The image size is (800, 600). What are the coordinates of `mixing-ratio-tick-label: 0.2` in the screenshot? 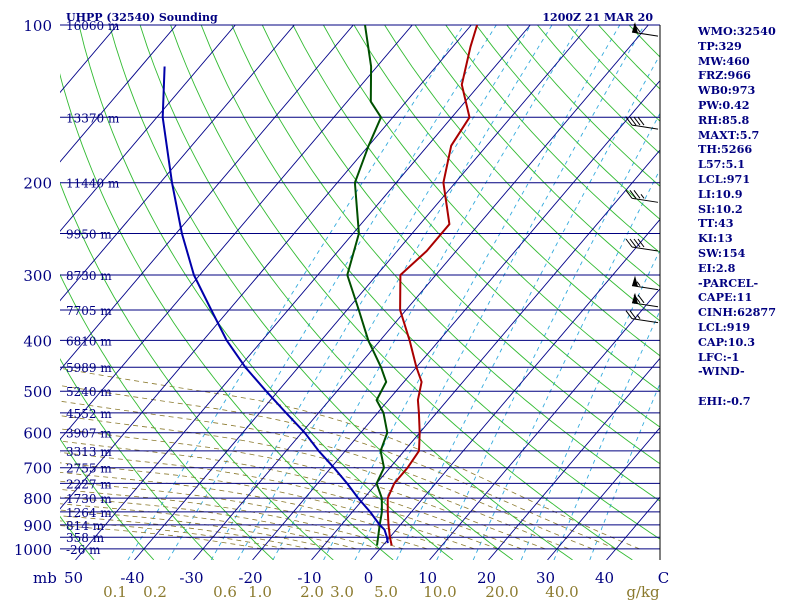 It's located at (155, 591).